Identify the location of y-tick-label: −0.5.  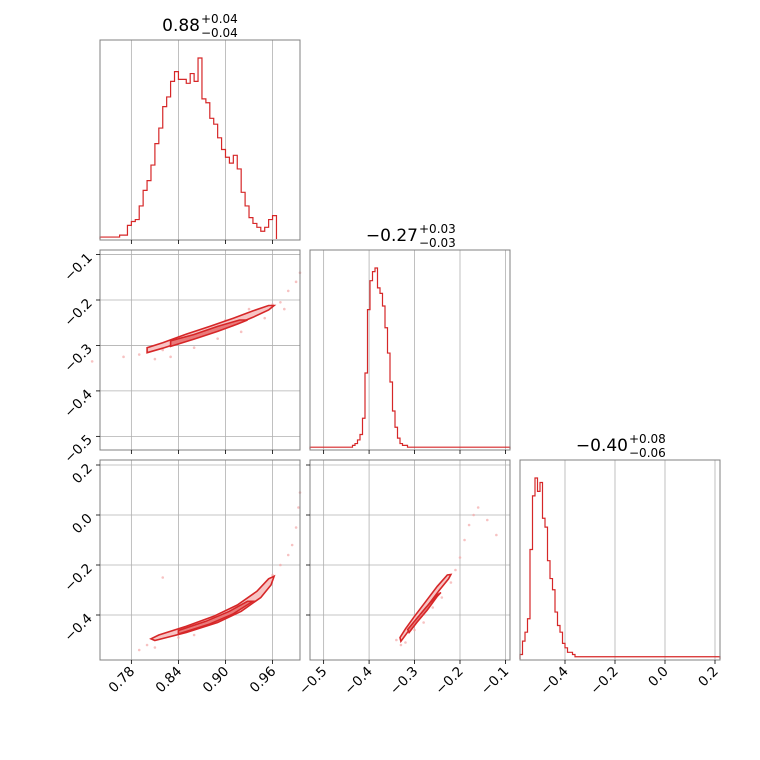
(78, 449).